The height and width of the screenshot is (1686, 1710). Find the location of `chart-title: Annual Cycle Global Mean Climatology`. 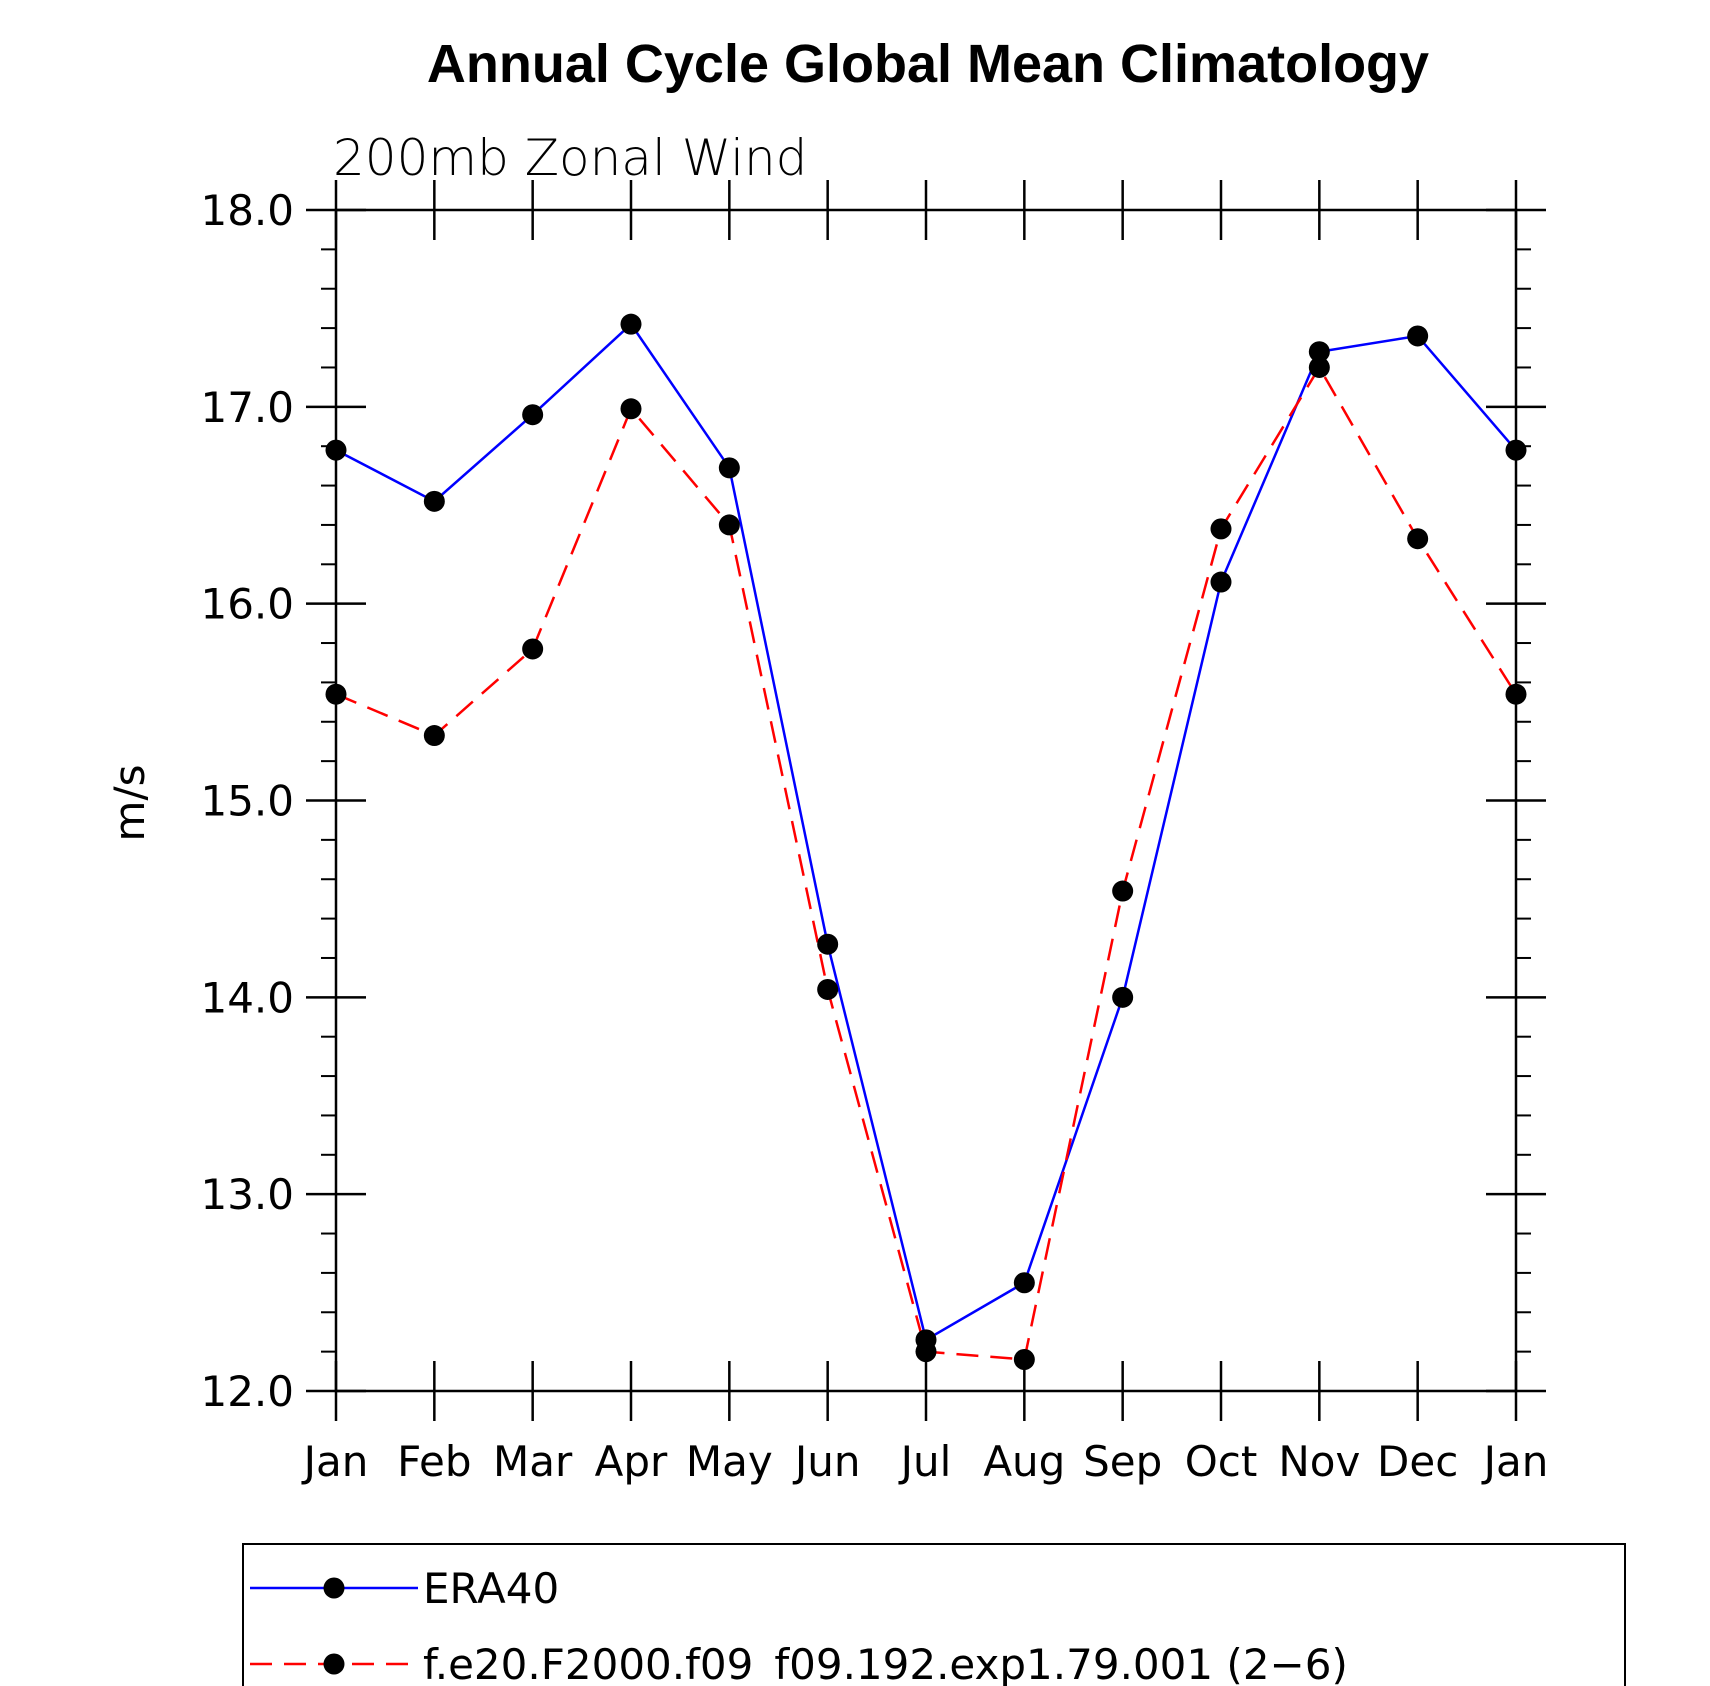

chart-title: Annual Cycle Global Mean Climatology is located at coordinates (928, 64).